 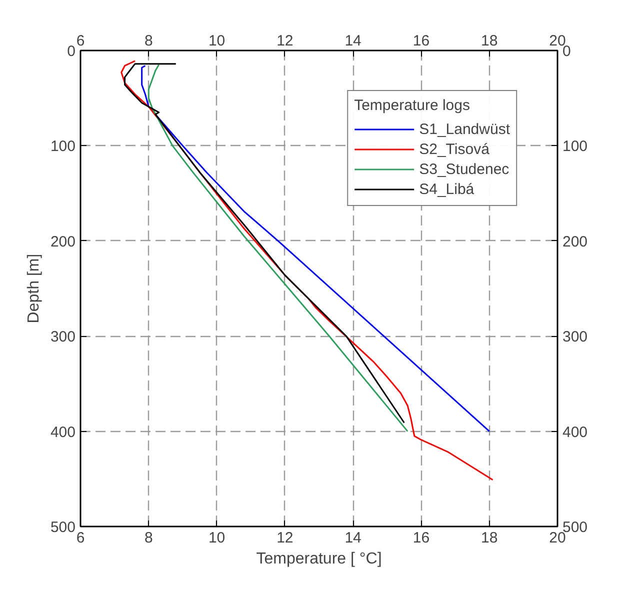 I want to click on x2-tick-label: 6, so click(x=80, y=538).